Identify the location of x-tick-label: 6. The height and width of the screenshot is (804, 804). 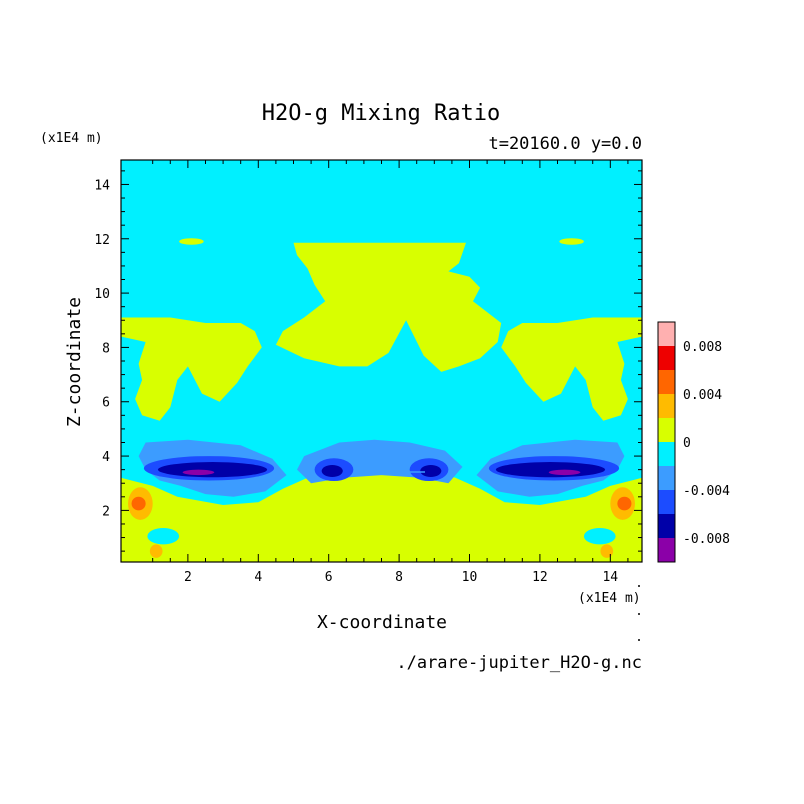
(329, 577).